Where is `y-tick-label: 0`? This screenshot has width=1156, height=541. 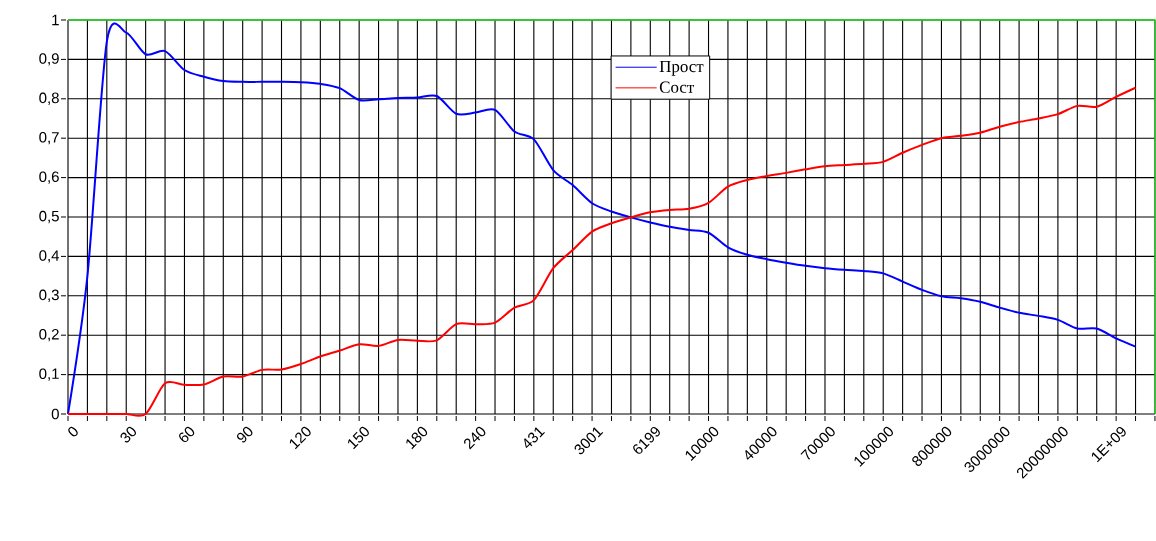 y-tick-label: 0 is located at coordinates (55, 414).